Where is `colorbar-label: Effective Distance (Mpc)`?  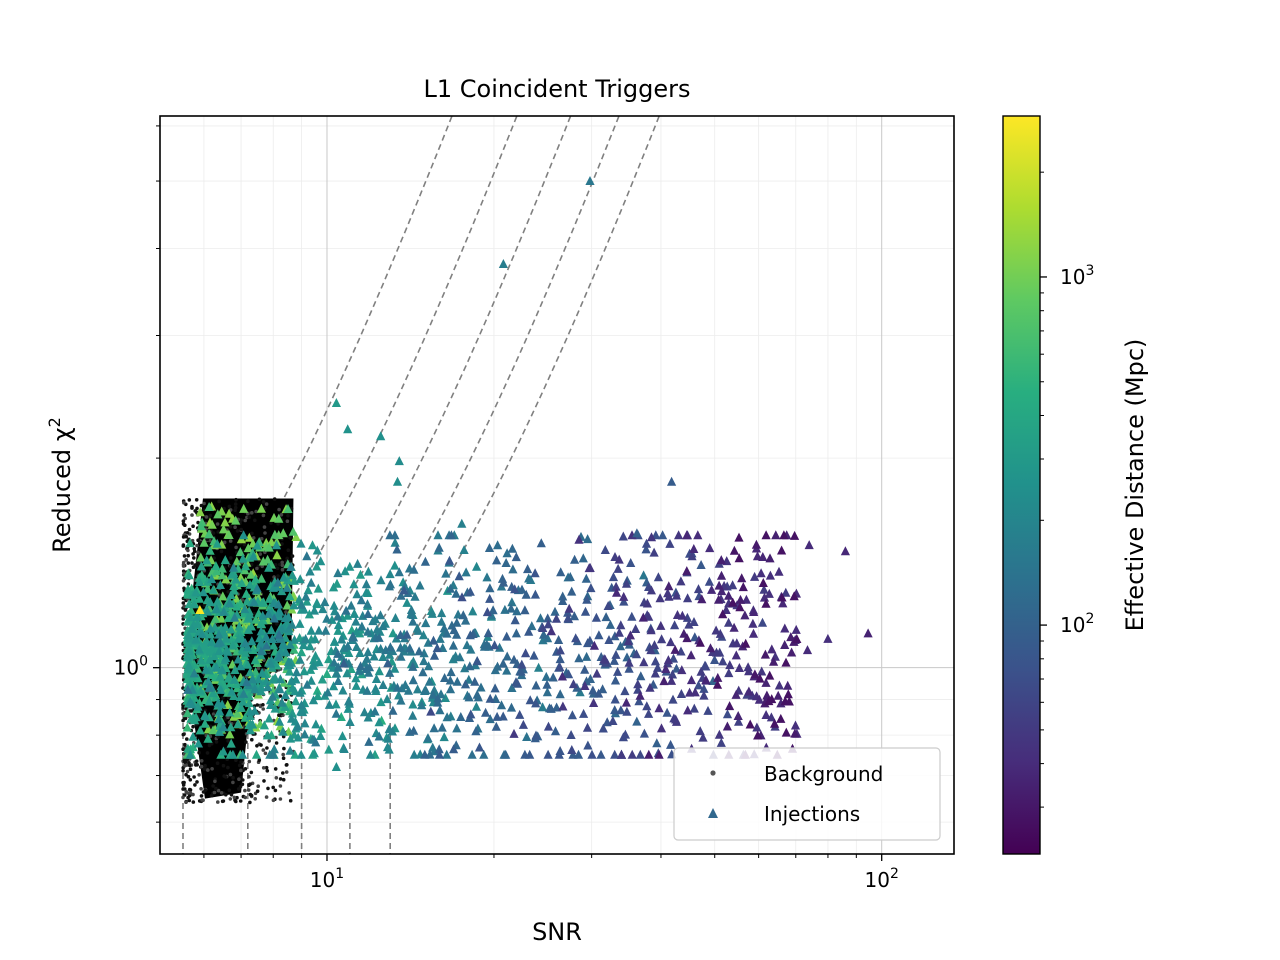
colorbar-label: Effective Distance (Mpc) is located at coordinates (1135, 485).